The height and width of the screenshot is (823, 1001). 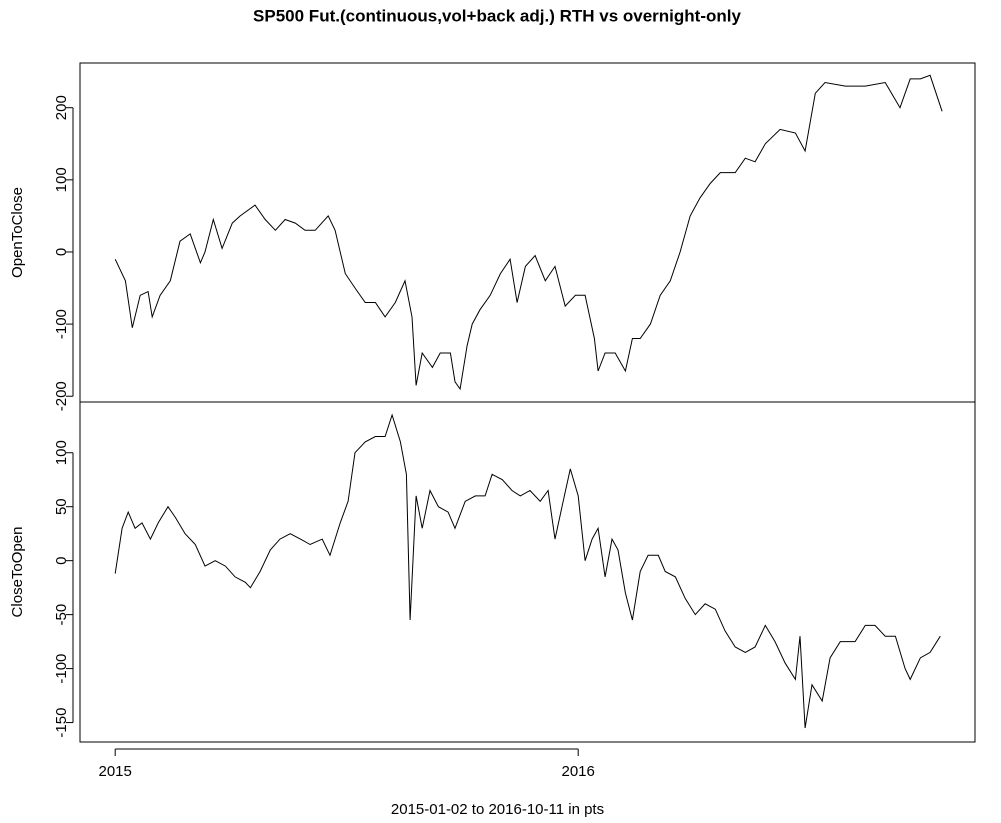 I want to click on x-tick-label: 2016, so click(x=578, y=771).